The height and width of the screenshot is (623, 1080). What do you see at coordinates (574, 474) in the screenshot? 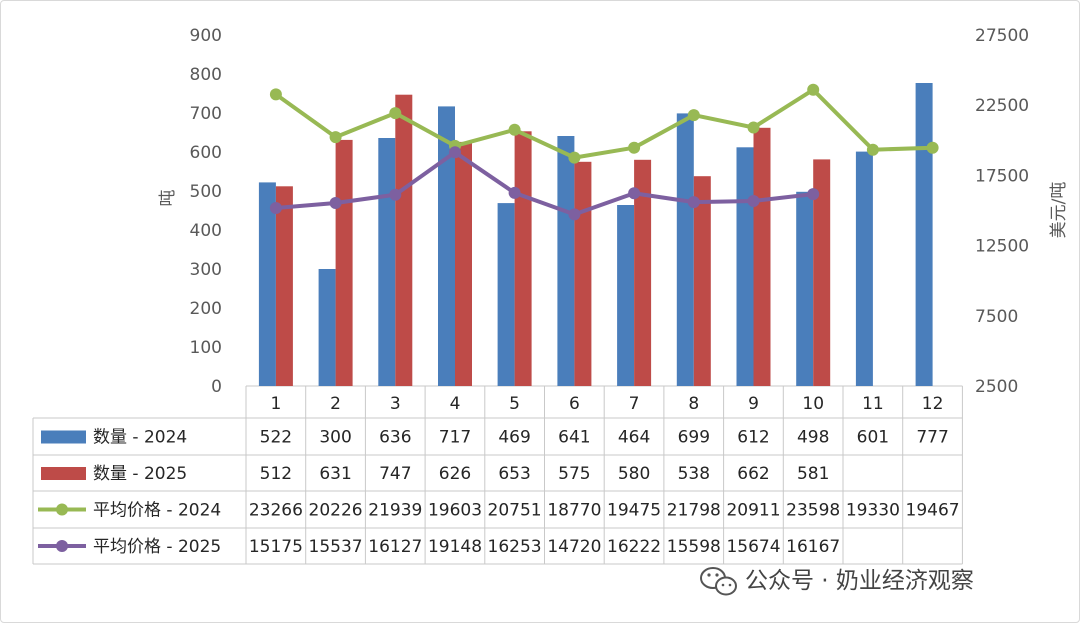
I see `table-cell-value: 575` at bounding box center [574, 474].